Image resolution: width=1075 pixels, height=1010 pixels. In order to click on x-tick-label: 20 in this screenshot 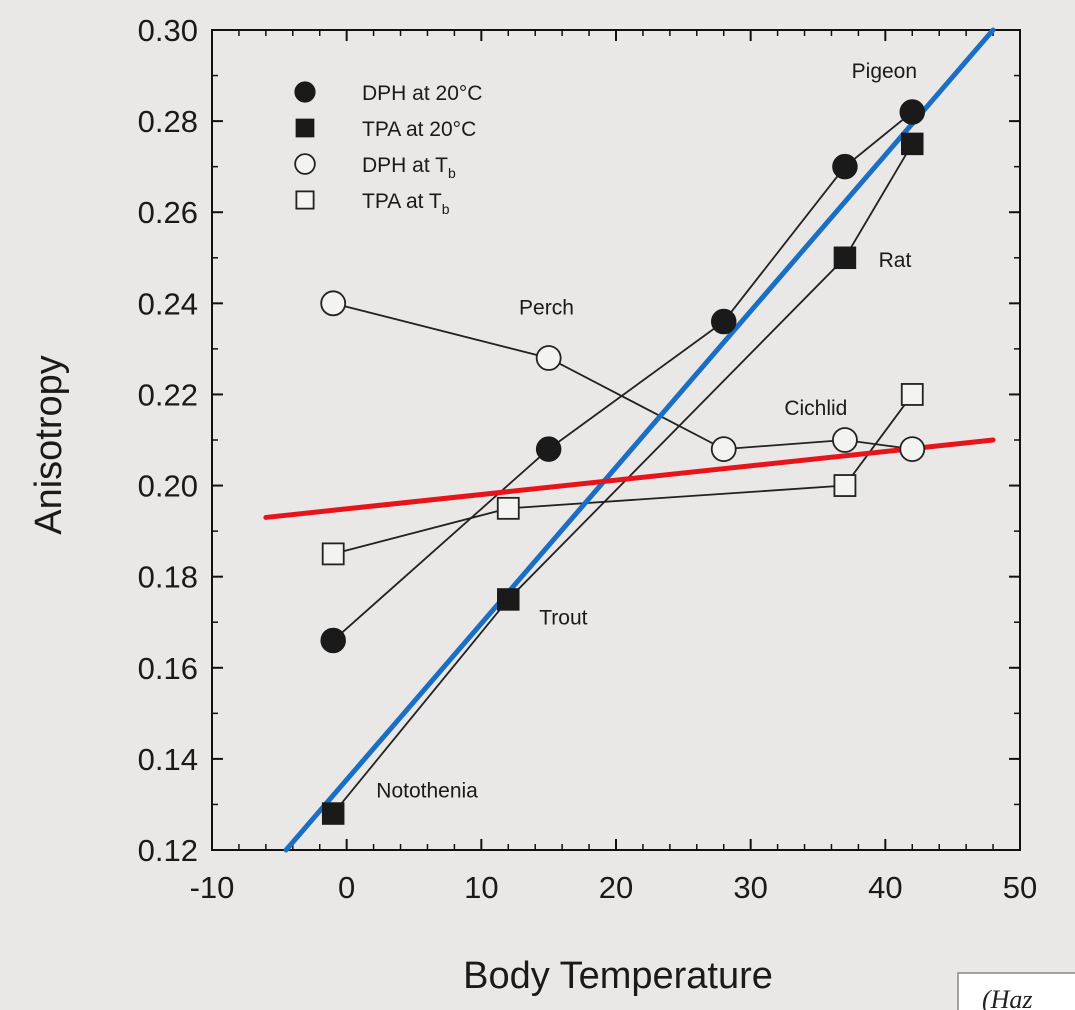, I will do `click(616, 887)`.